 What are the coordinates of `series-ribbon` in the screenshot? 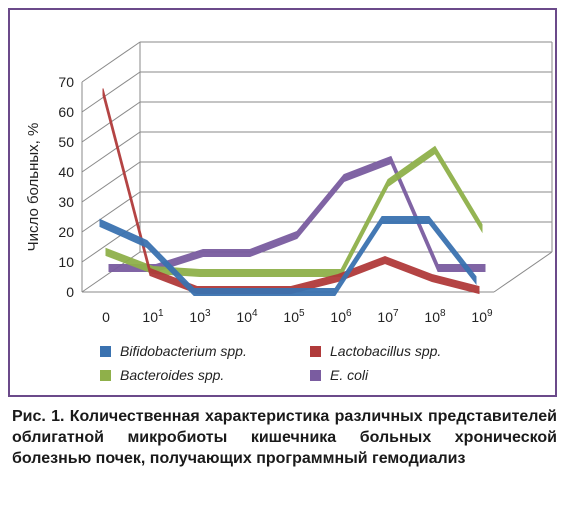 It's located at (288, 256).